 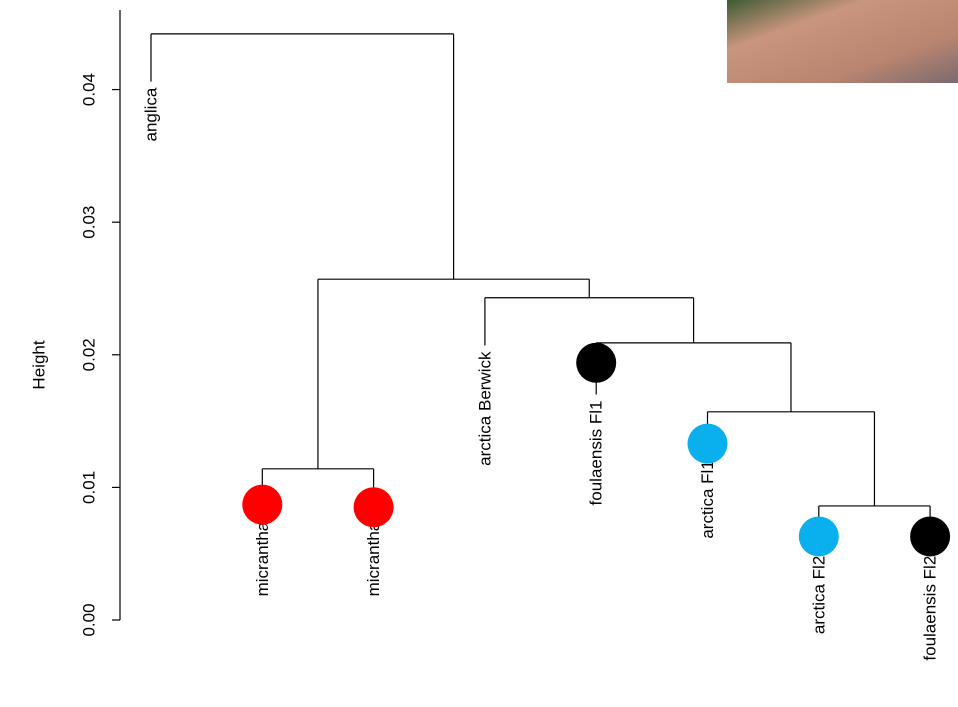 What do you see at coordinates (930, 608) in the screenshot?
I see `leaf-label: foulaensis Fl2` at bounding box center [930, 608].